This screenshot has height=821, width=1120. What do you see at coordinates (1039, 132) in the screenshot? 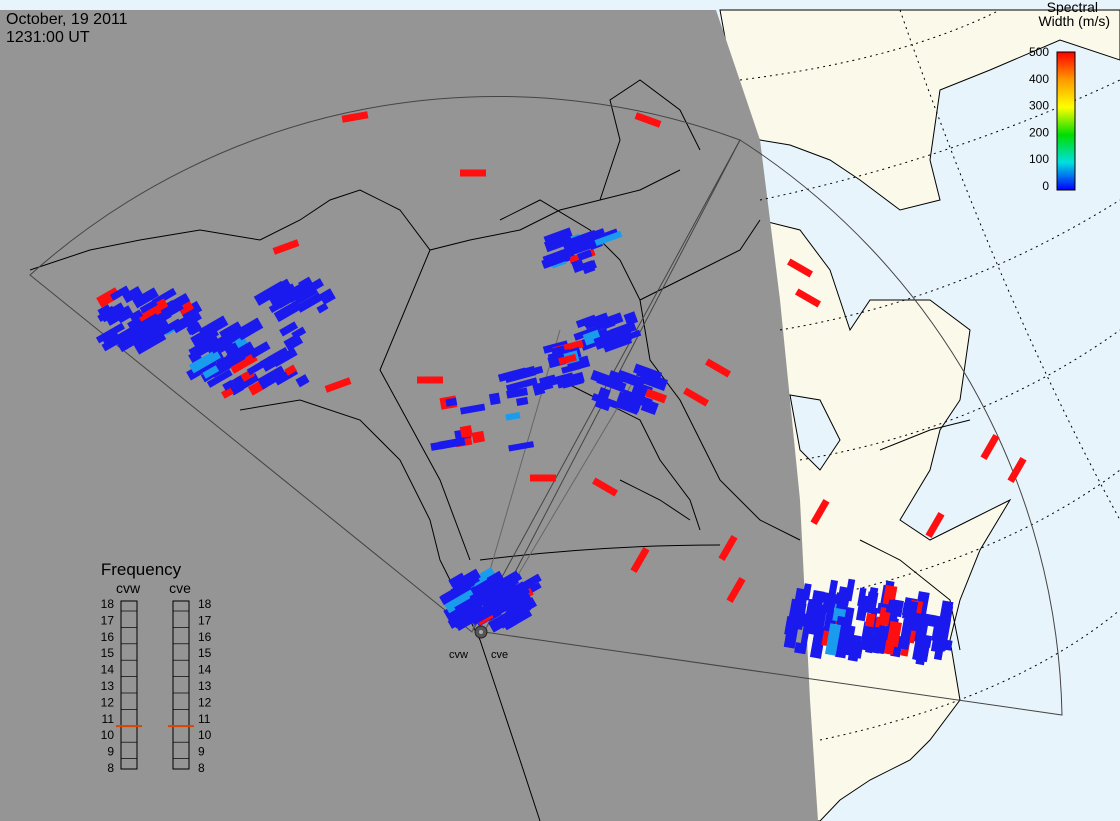
I see `colorbar-tick-label: 200` at bounding box center [1039, 132].